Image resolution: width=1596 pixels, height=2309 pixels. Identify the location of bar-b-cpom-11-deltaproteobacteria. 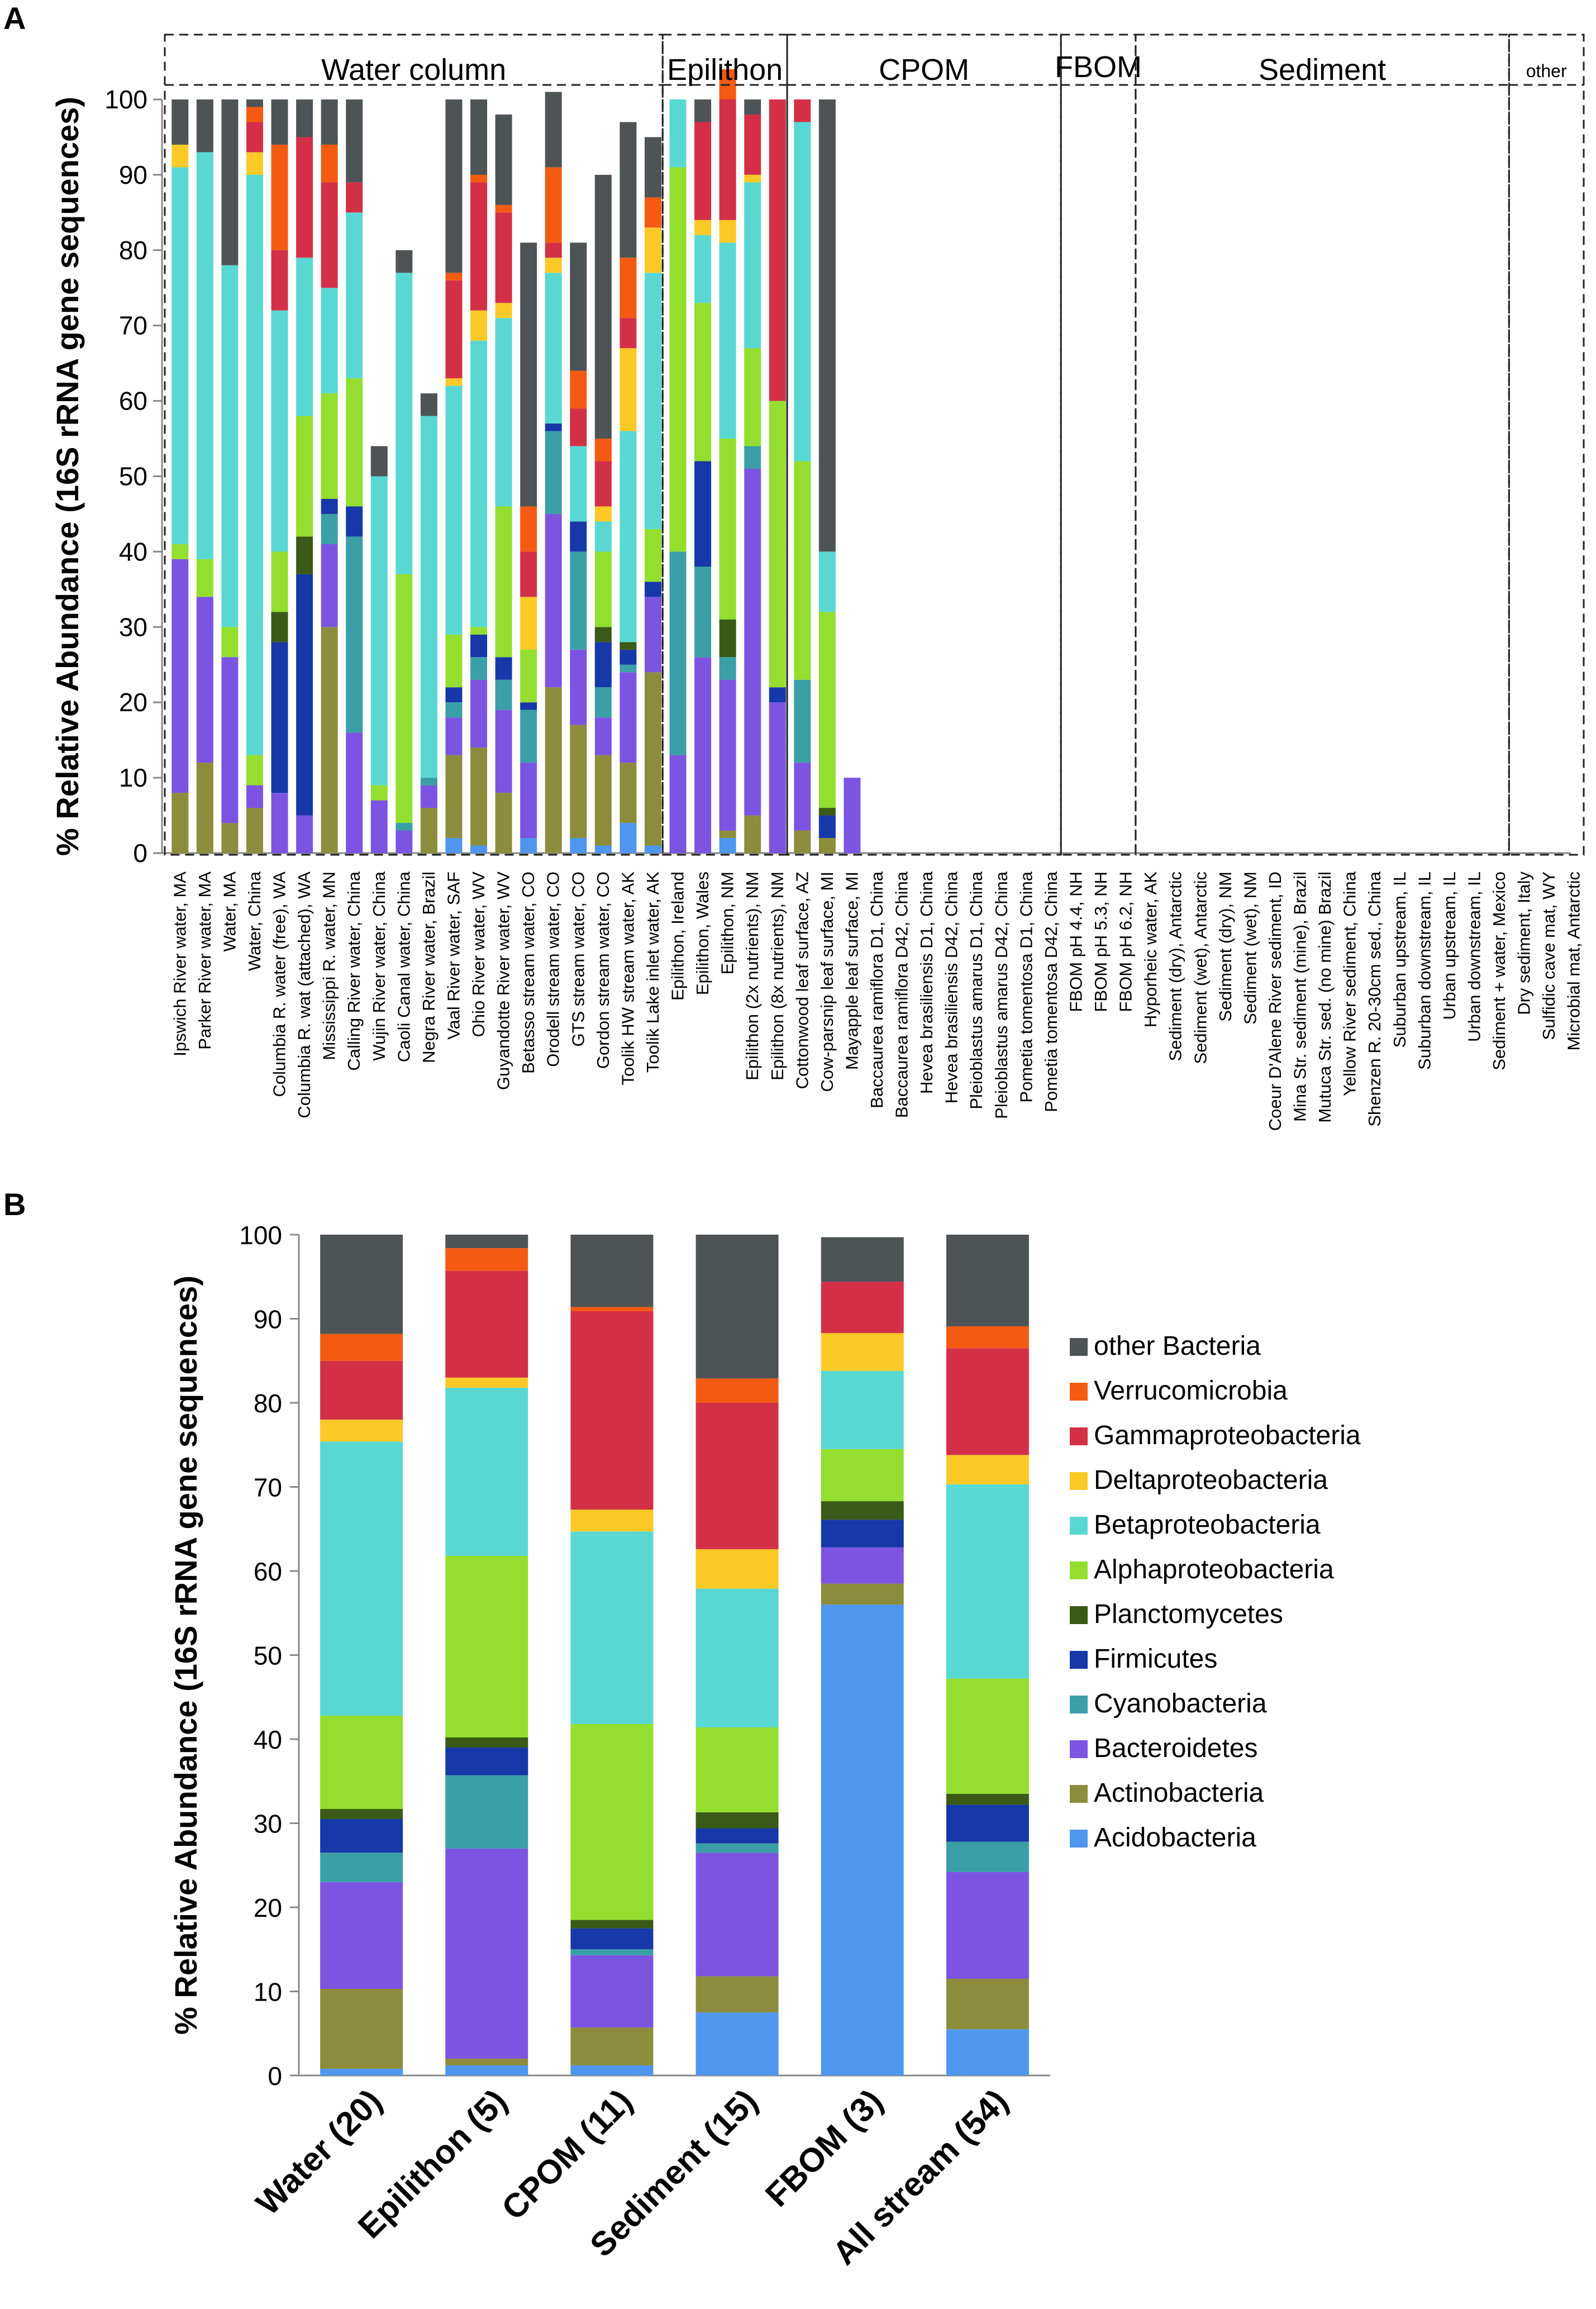
(612, 1521).